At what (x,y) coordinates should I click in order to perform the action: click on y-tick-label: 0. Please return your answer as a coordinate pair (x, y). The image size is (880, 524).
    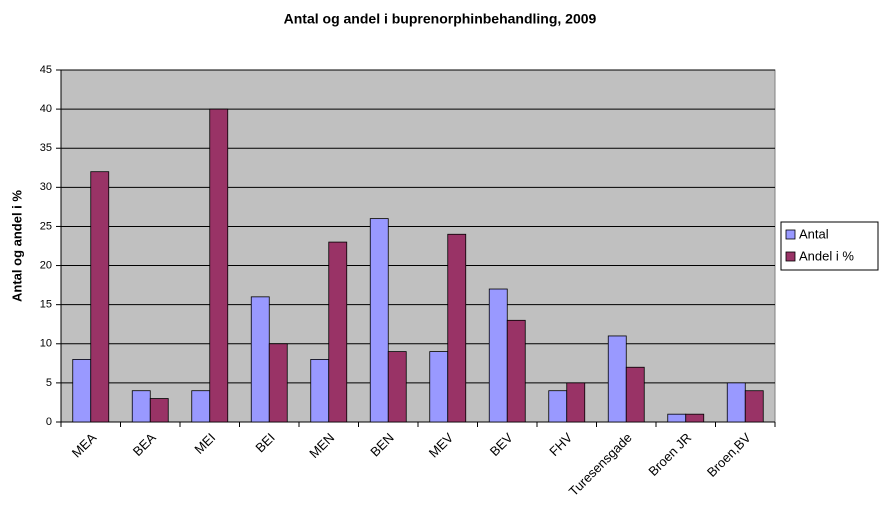
    Looking at the image, I should click on (49, 422).